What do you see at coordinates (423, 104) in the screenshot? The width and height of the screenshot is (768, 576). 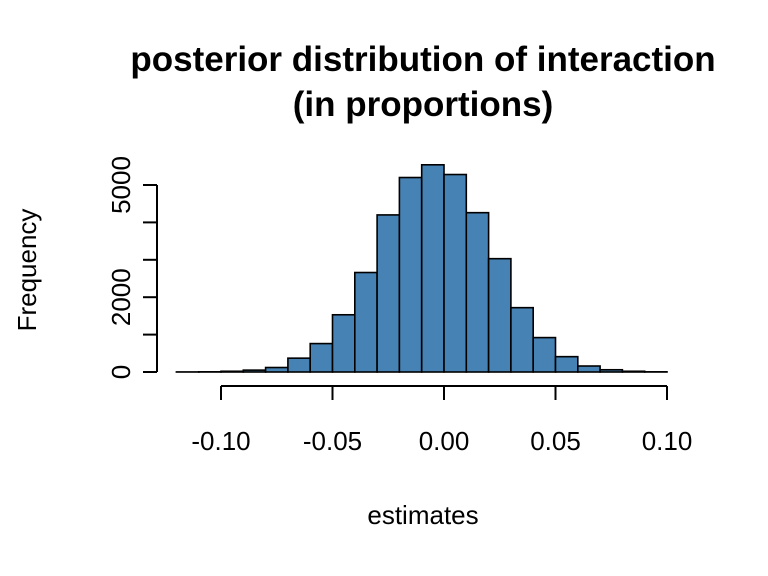 I see `chart-title-line2: (in proportions)` at bounding box center [423, 104].